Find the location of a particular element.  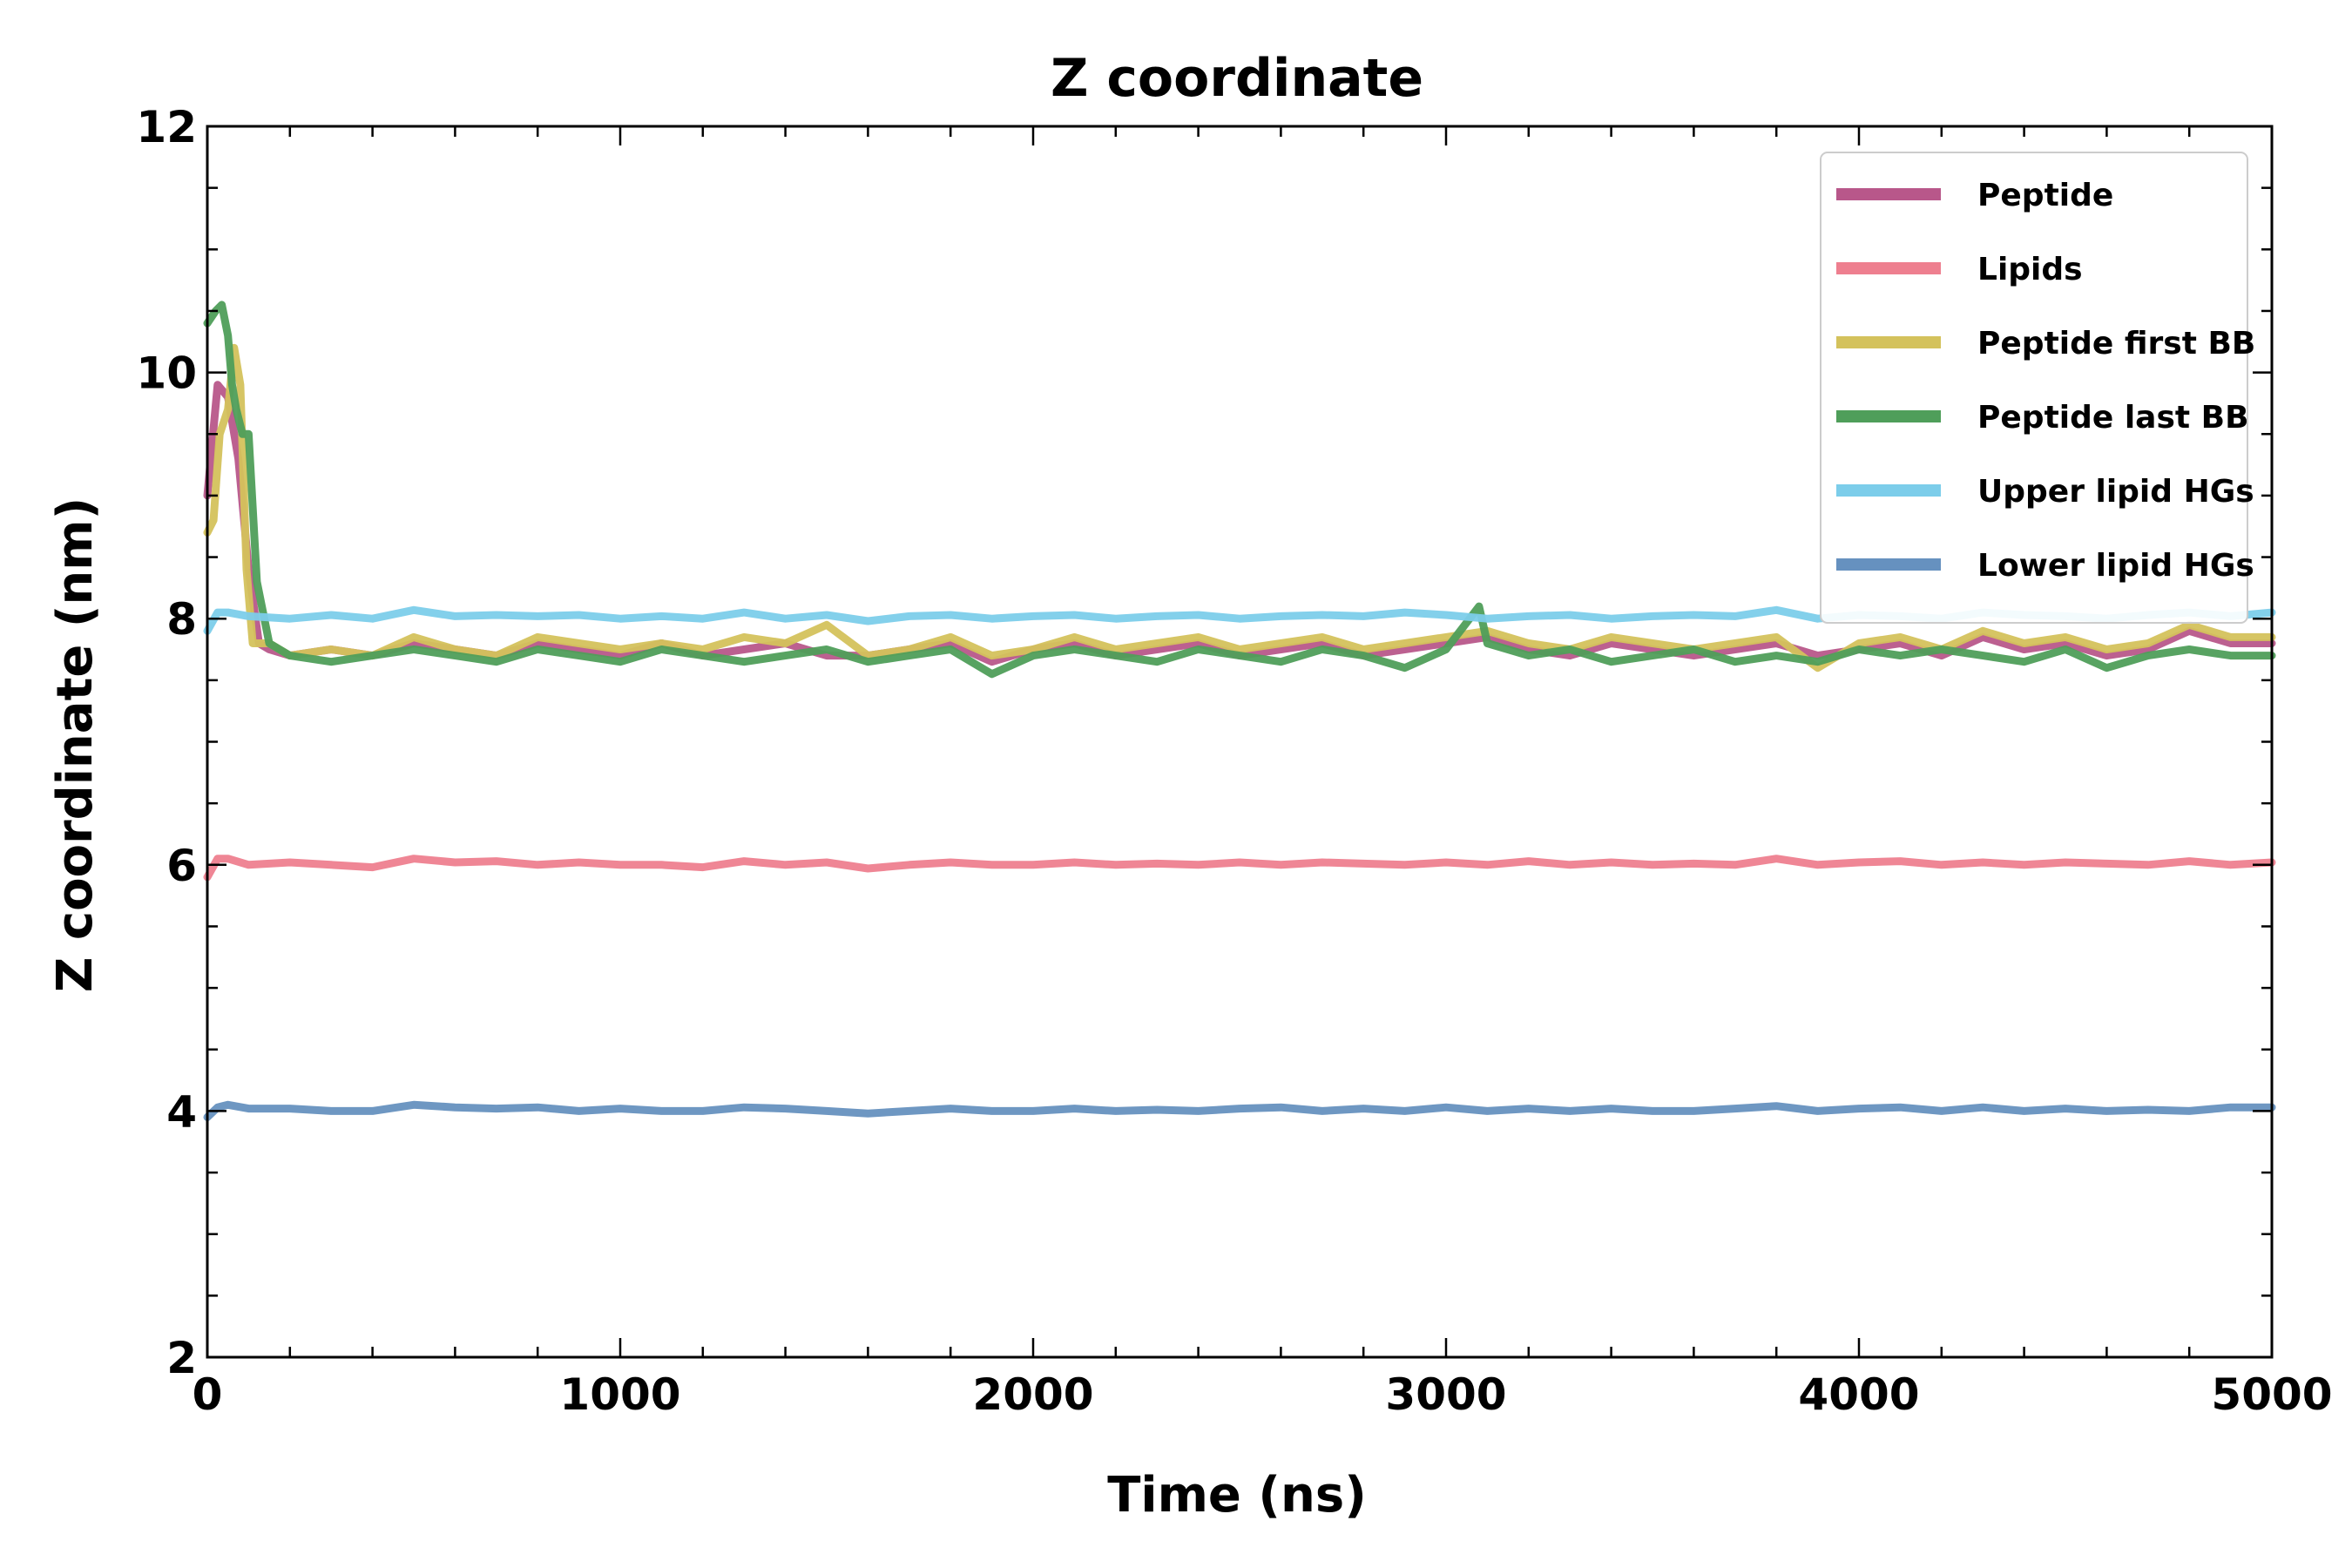

y-tick-label: 12 is located at coordinates (166, 127).